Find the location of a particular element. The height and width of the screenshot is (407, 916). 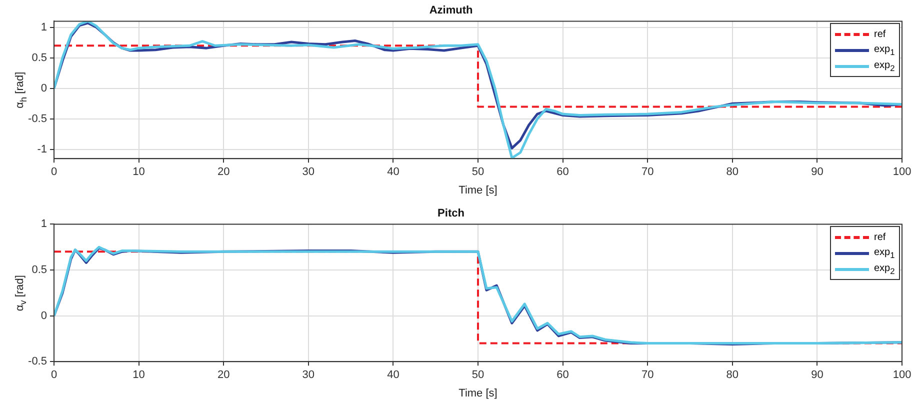

y-tick-label: -1 is located at coordinates (42, 149).